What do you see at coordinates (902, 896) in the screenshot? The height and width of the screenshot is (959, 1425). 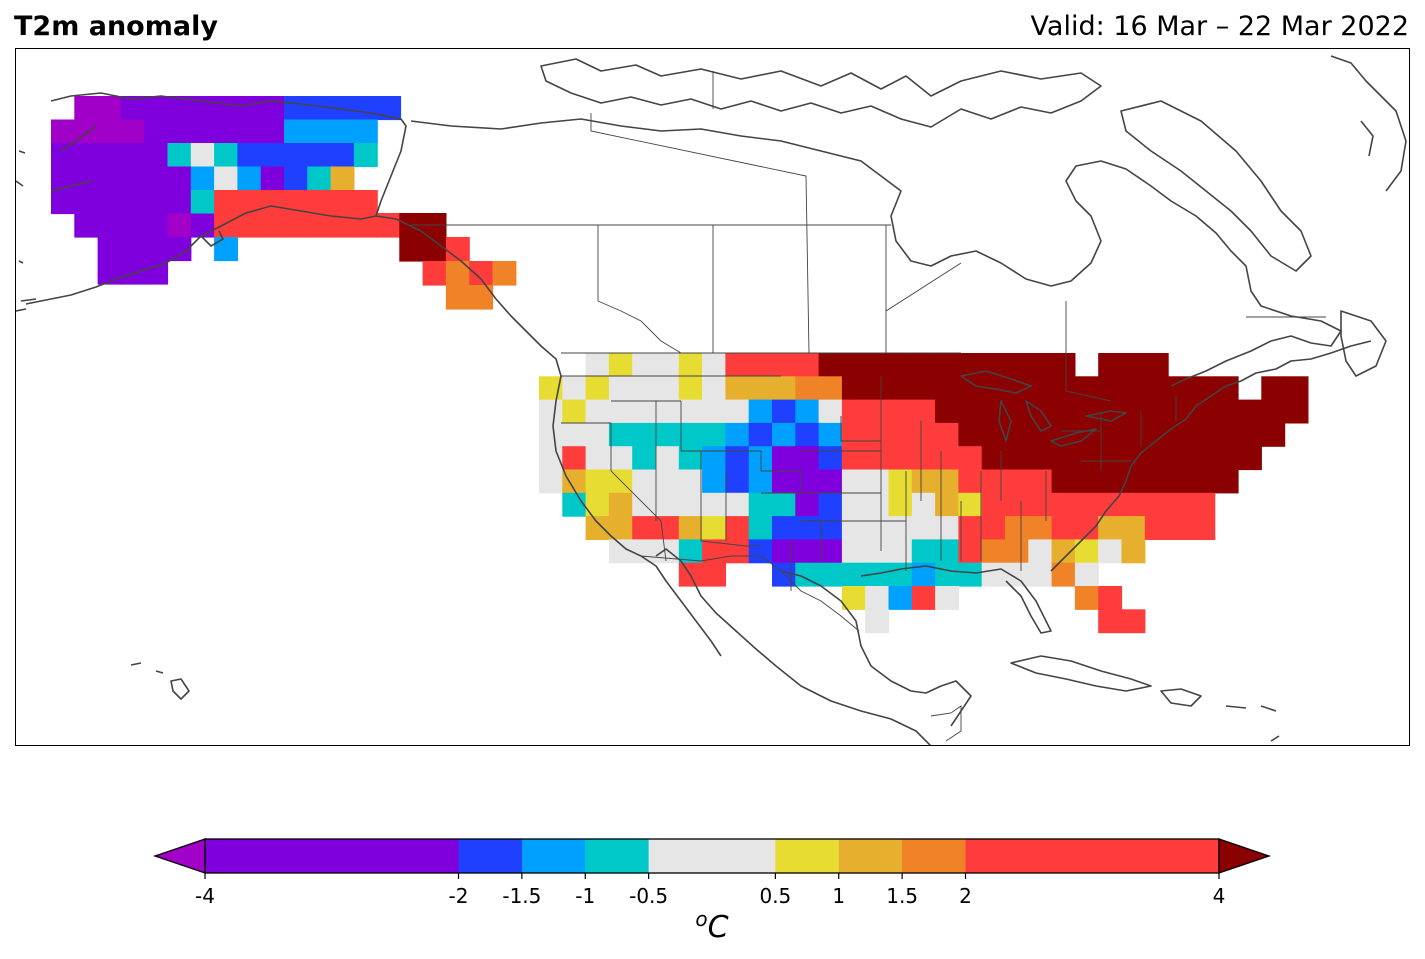 I see `colorbar-tick-label: 1.5` at bounding box center [902, 896].